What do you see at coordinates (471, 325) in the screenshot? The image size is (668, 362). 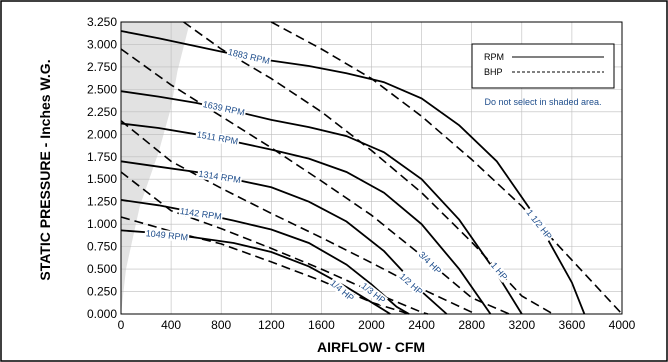 I see `x-tick-label: 2800` at bounding box center [471, 325].